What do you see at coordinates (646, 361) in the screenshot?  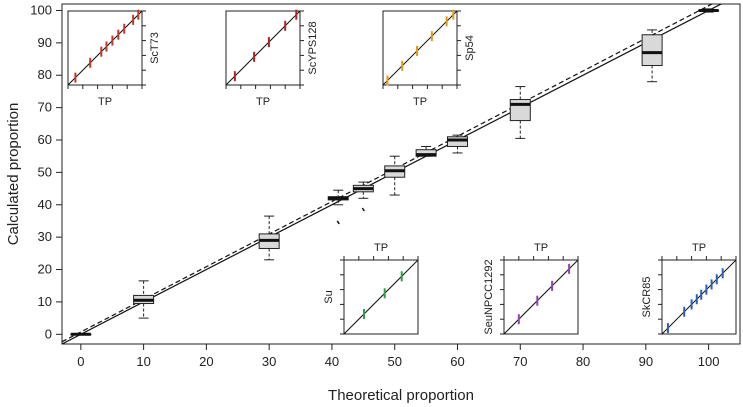 I see `x-tick-label: 90` at bounding box center [646, 361].